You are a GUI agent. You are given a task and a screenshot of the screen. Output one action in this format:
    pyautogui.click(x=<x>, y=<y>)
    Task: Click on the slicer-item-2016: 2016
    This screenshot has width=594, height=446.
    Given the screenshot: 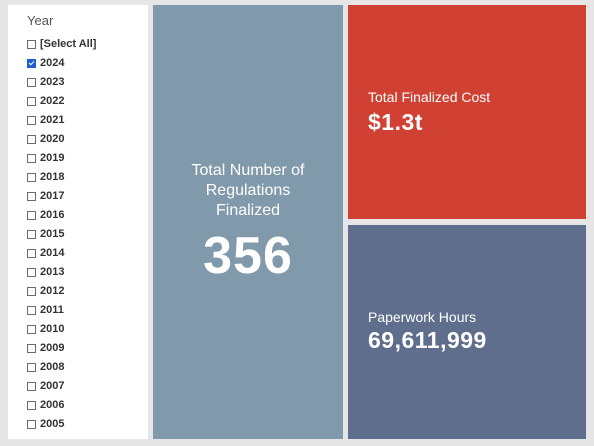 What is the action you would take?
    pyautogui.click(x=87, y=215)
    